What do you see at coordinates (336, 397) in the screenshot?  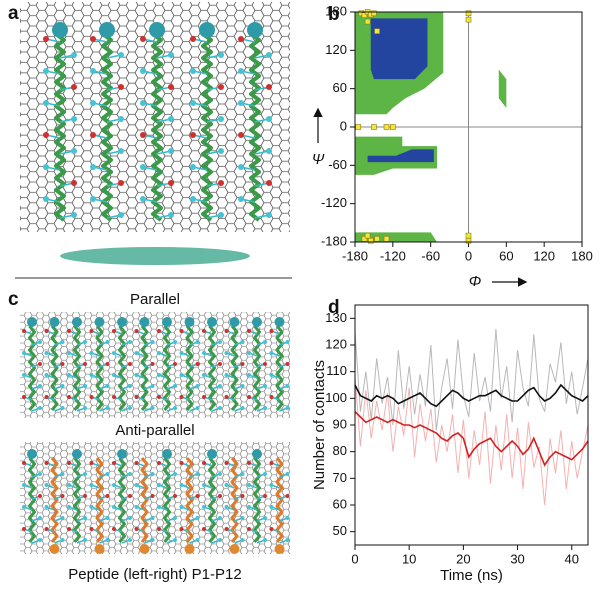 I see `y-tick-label: 100` at bounding box center [336, 397].